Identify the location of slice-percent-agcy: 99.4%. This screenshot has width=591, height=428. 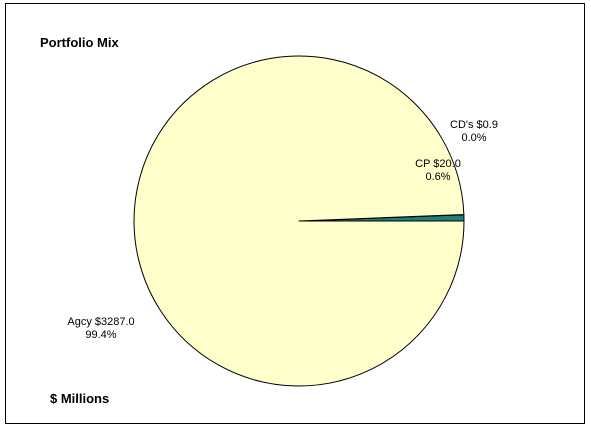
(100, 335).